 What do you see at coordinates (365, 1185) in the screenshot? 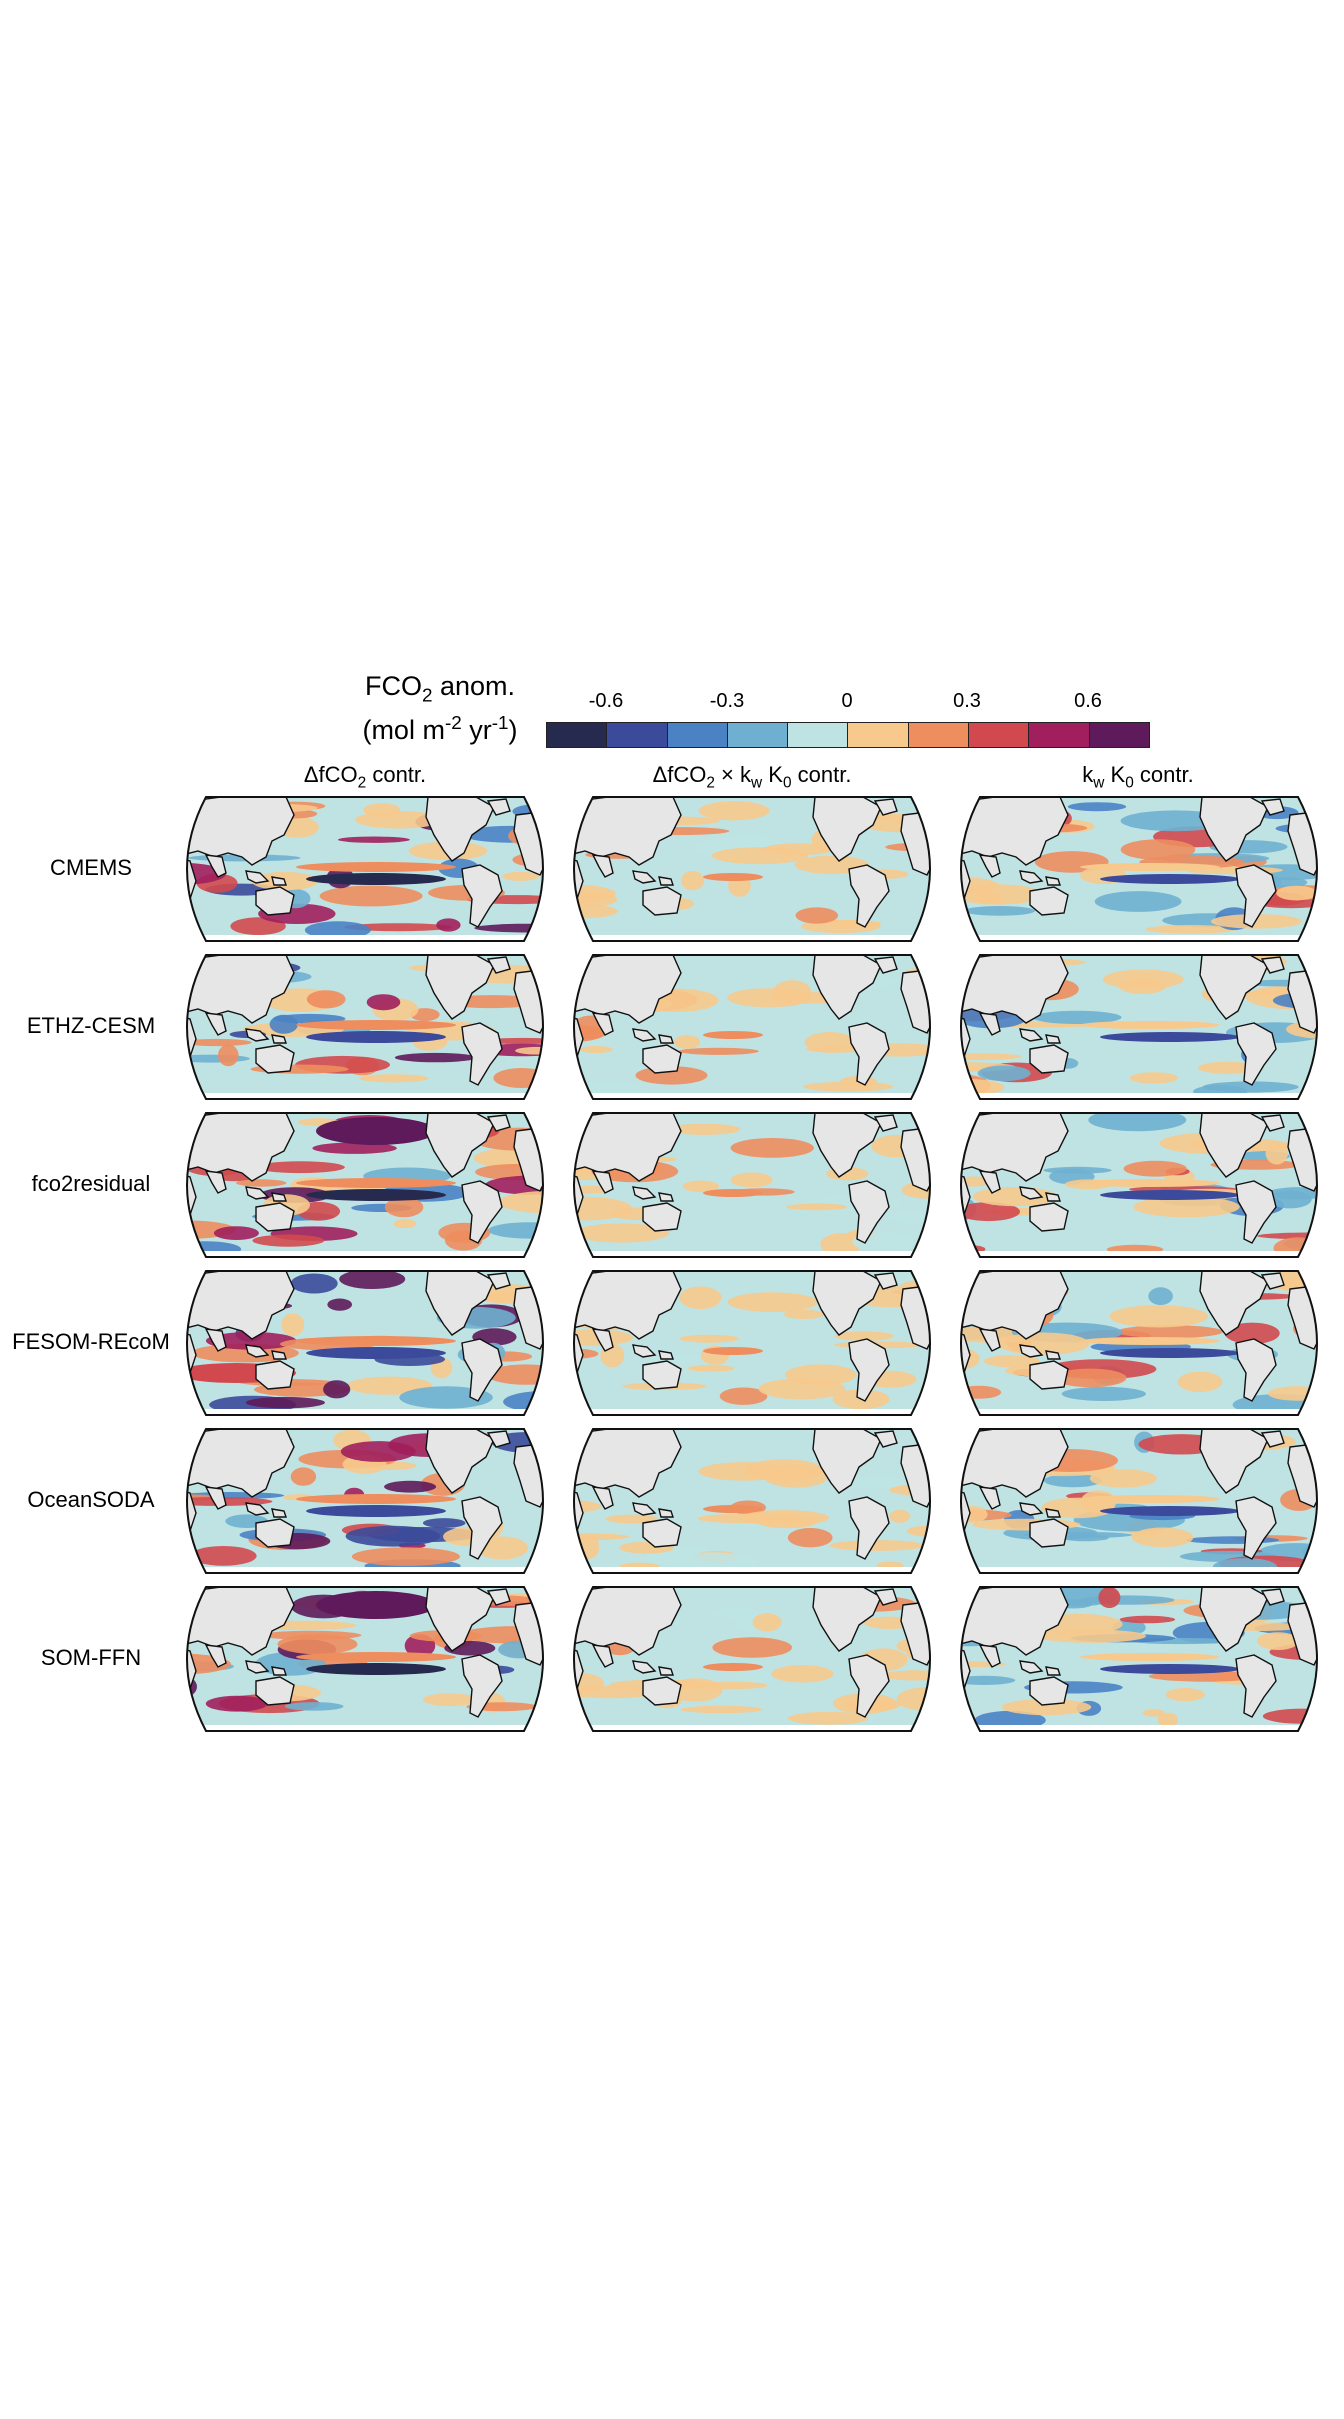
I see `map-panel-fco2residual-col1` at bounding box center [365, 1185].